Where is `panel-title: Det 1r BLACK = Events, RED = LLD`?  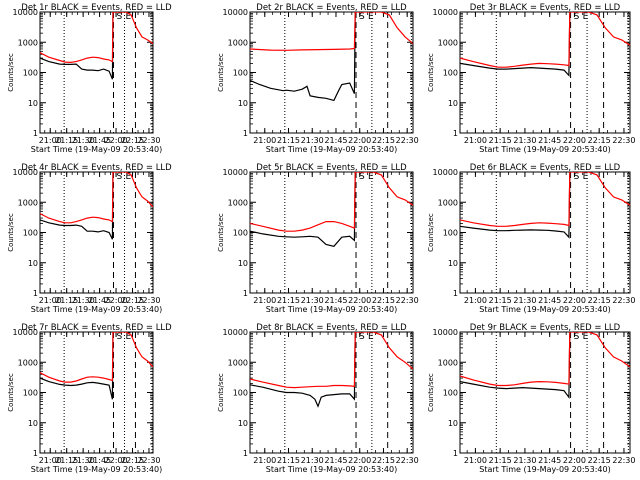
panel-title: Det 1r BLACK = Events, RED = LLD is located at coordinates (96, 8).